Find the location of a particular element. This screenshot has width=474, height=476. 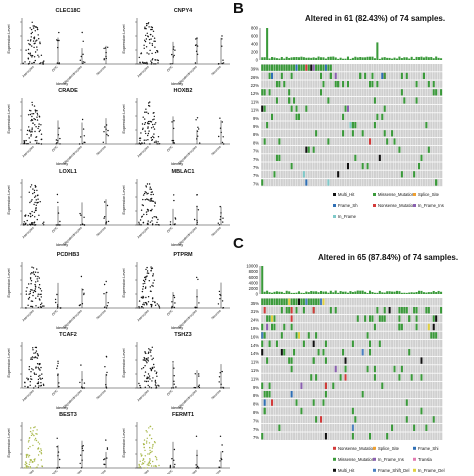

x-axis-label: Identity is located at coordinates (177, 408).